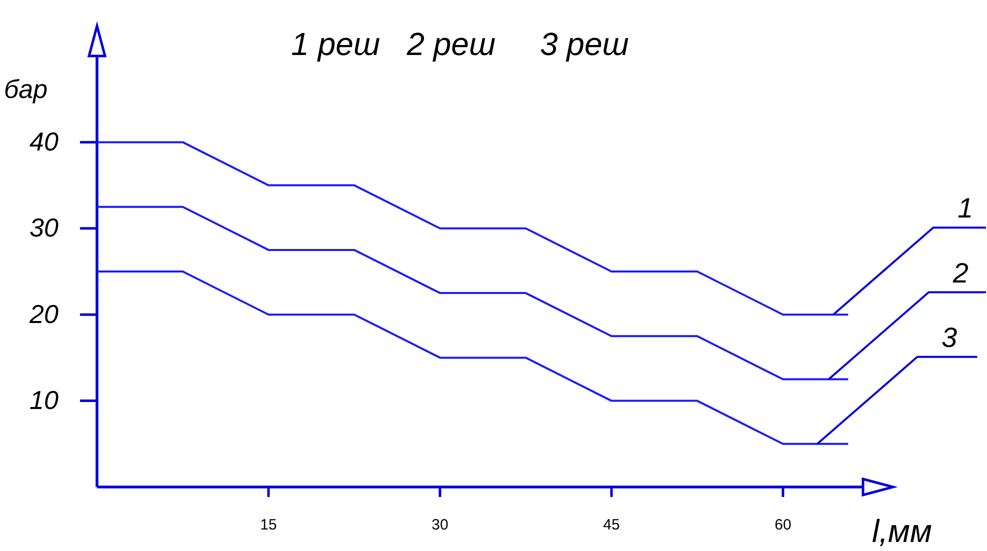  Describe the element at coordinates (440, 525) in the screenshot. I see `x-tick-label: 30` at that location.